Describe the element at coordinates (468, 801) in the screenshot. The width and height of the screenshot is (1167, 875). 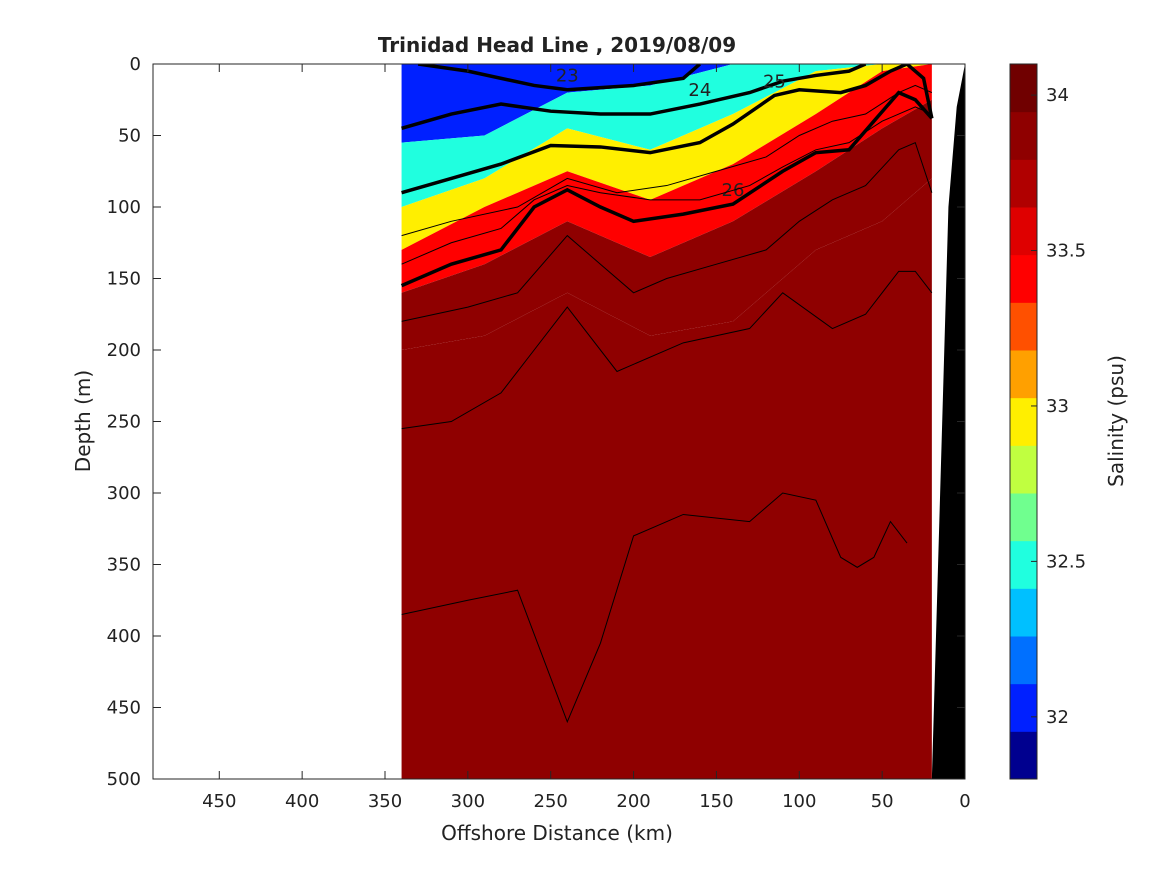
I see `x-tick-label-300: 300` at that location.